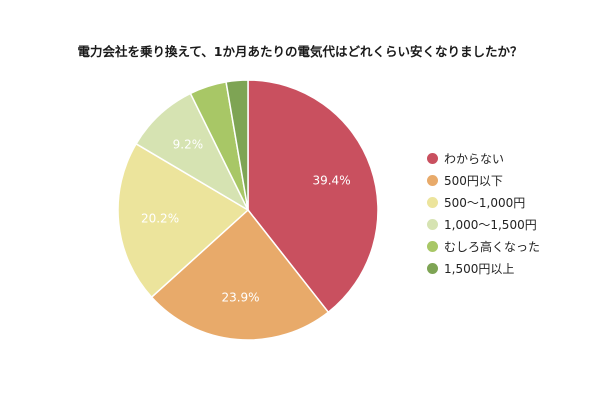  I want to click on legend-label: 500円以下, so click(473, 180).